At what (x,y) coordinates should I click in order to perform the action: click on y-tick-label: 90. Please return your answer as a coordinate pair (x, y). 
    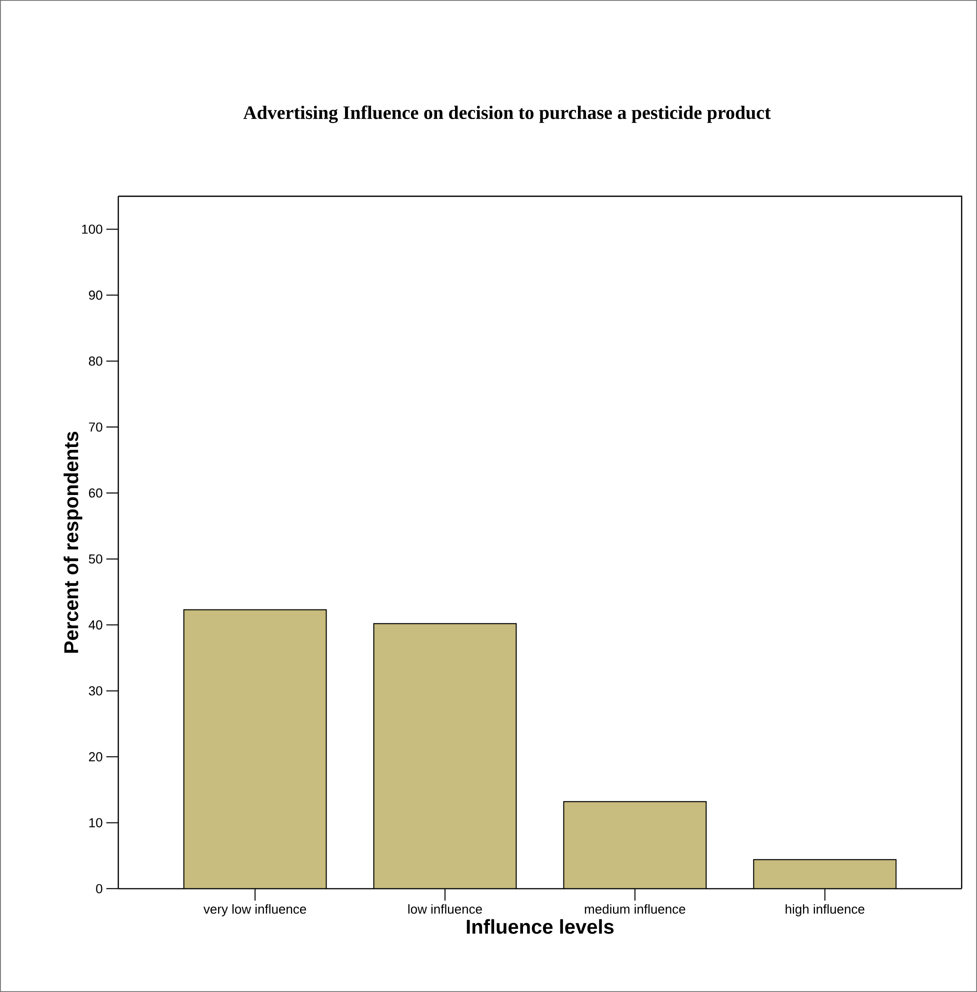
    Looking at the image, I should click on (95, 295).